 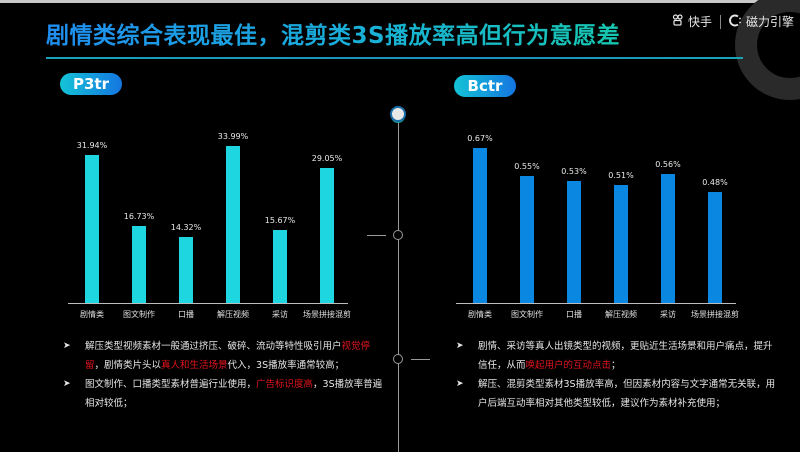 I want to click on timeline-tick-right, so click(x=420, y=359).